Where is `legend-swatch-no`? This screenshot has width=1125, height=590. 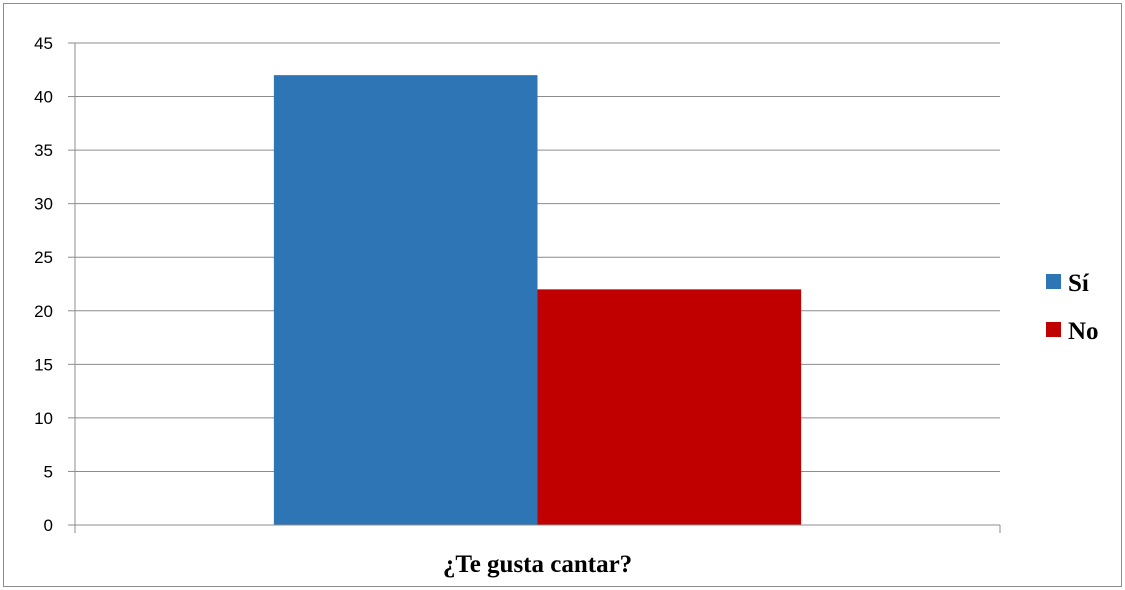 legend-swatch-no is located at coordinates (1053, 329).